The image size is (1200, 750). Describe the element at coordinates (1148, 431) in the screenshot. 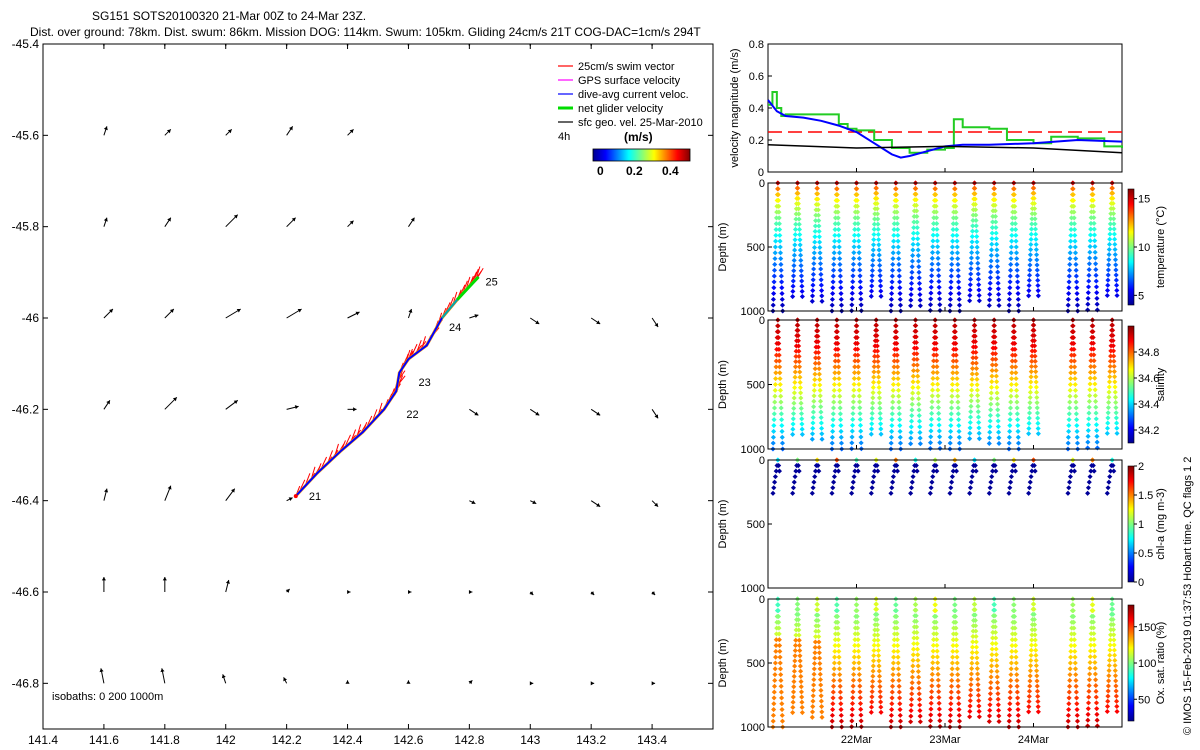

I see `colorbar-tick-label: 34.2` at that location.